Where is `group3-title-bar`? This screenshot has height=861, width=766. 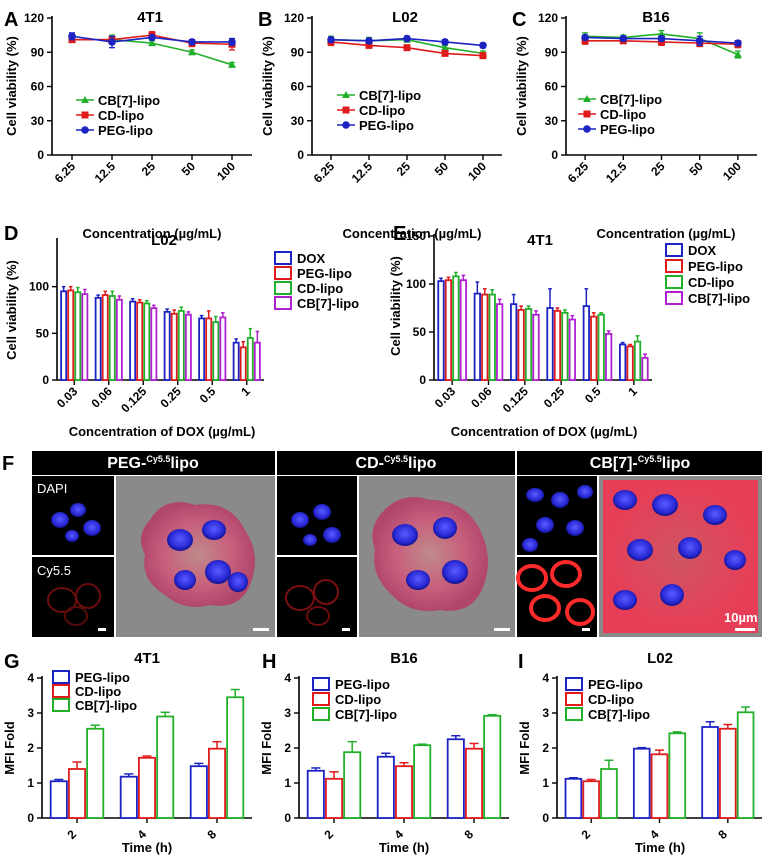
group3-title-bar is located at coordinates (639, 463).